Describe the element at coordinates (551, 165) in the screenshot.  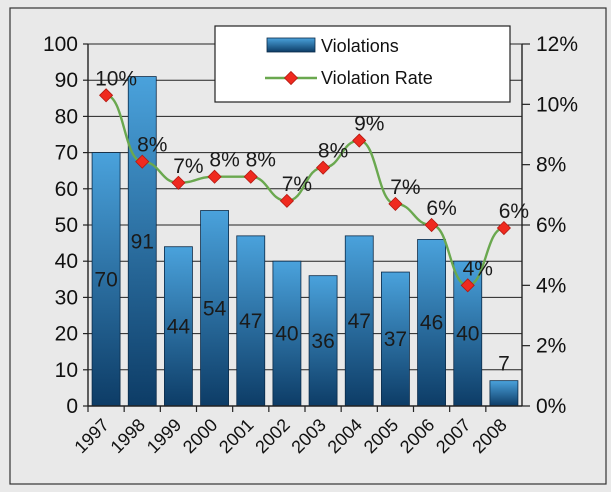
I see `right-axis-tick-label: 8%` at that location.